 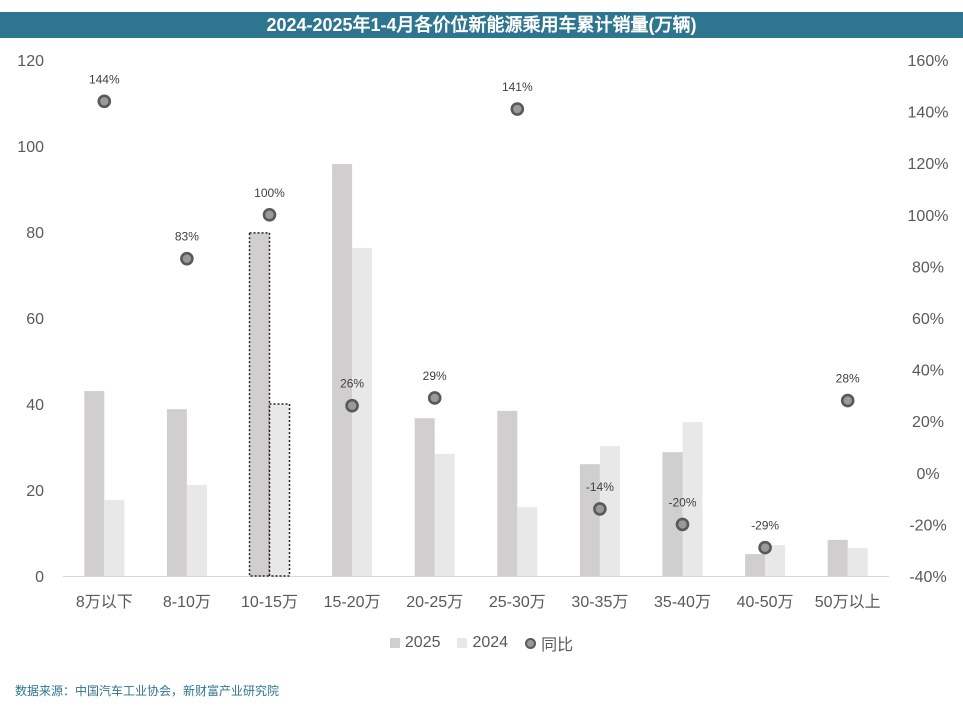 I want to click on yoy-data-label: 141%, so click(x=517, y=87).